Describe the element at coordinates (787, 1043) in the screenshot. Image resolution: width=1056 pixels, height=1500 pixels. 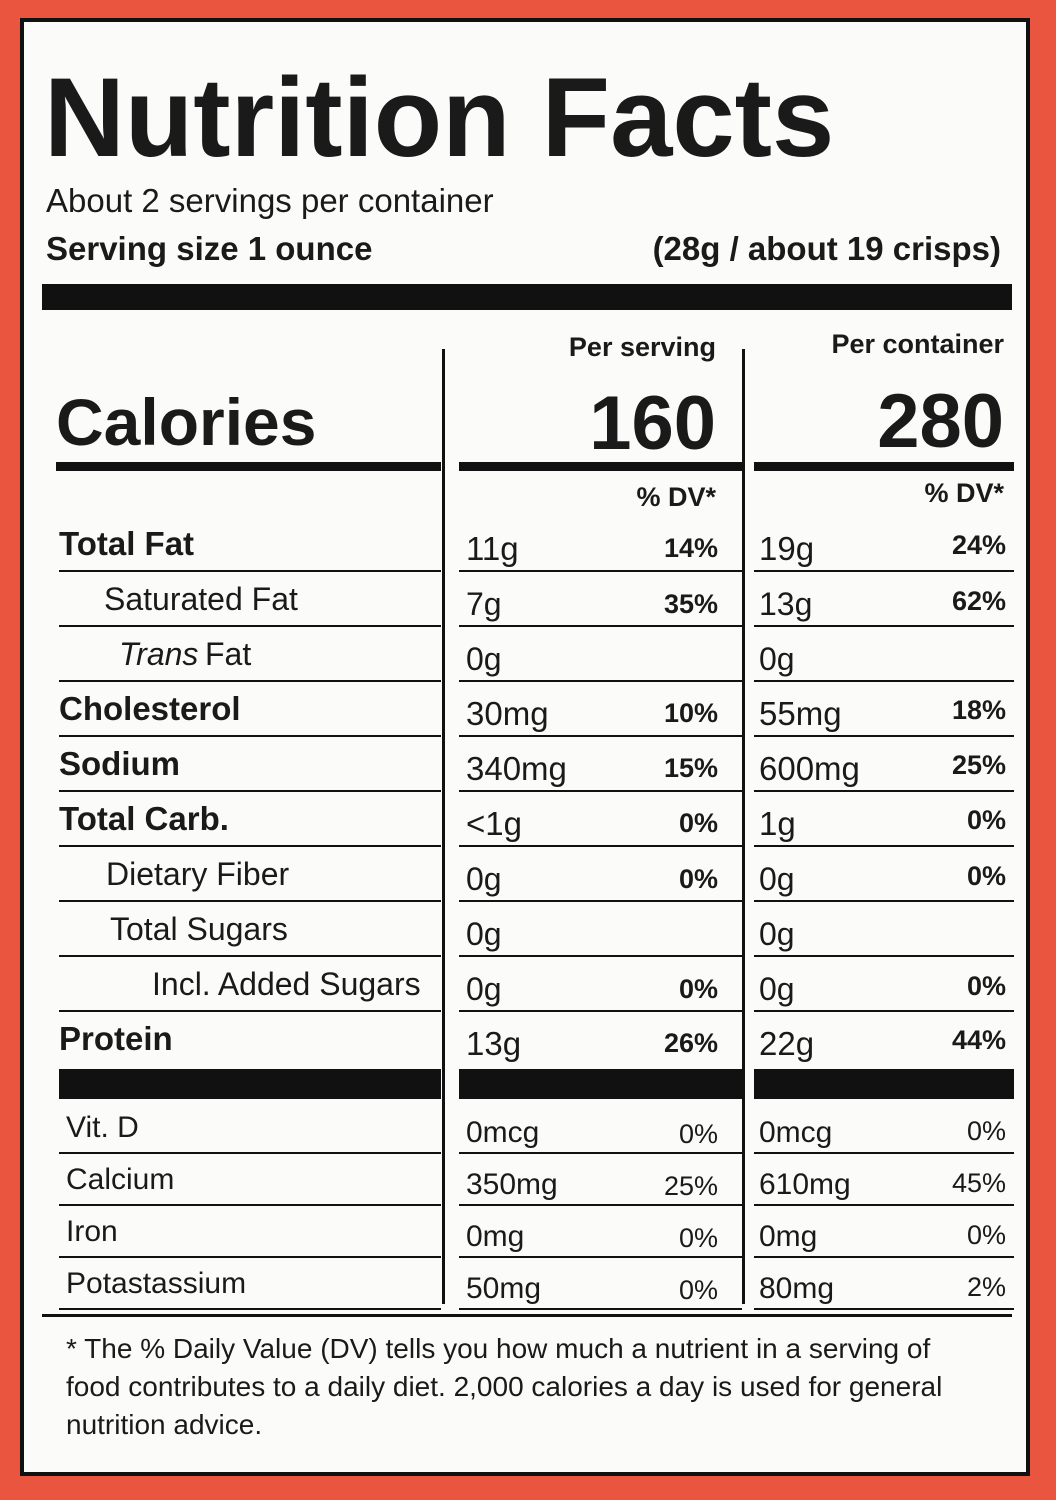
I see `amount: 22g` at that location.